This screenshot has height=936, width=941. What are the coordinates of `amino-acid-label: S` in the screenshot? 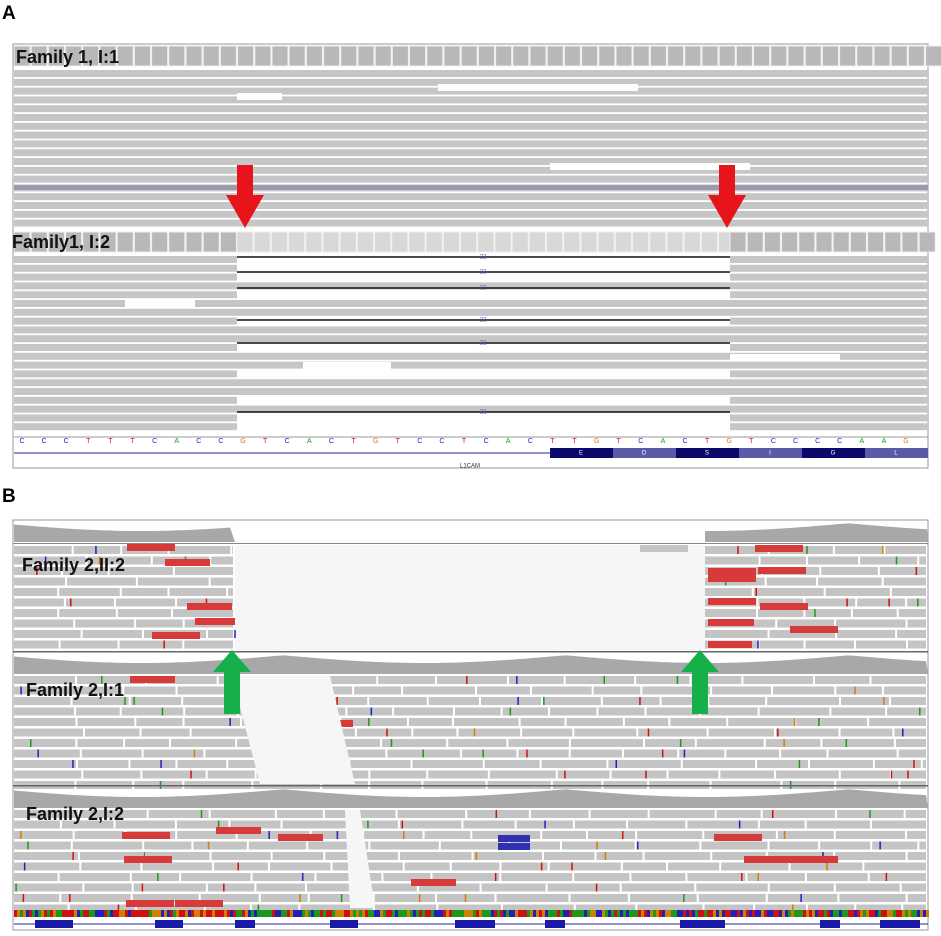 It's located at (707, 454).